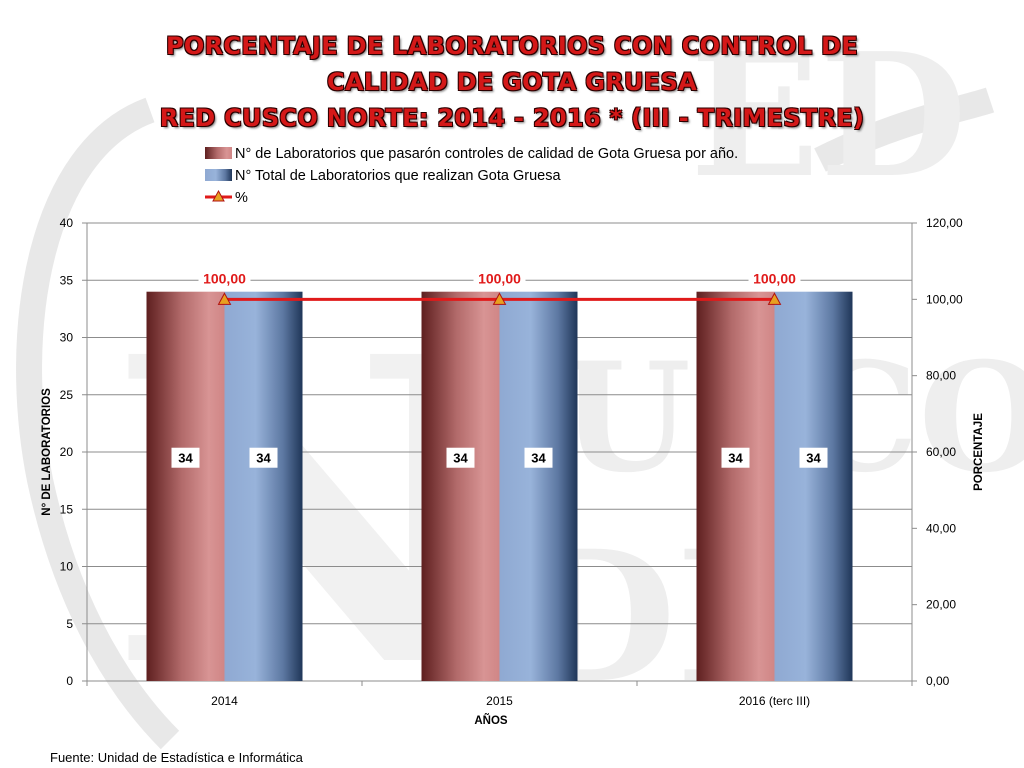 Image resolution: width=1024 pixels, height=768 pixels. Describe the element at coordinates (944, 299) in the screenshot. I see `y2-tick-label: 100,00` at that location.